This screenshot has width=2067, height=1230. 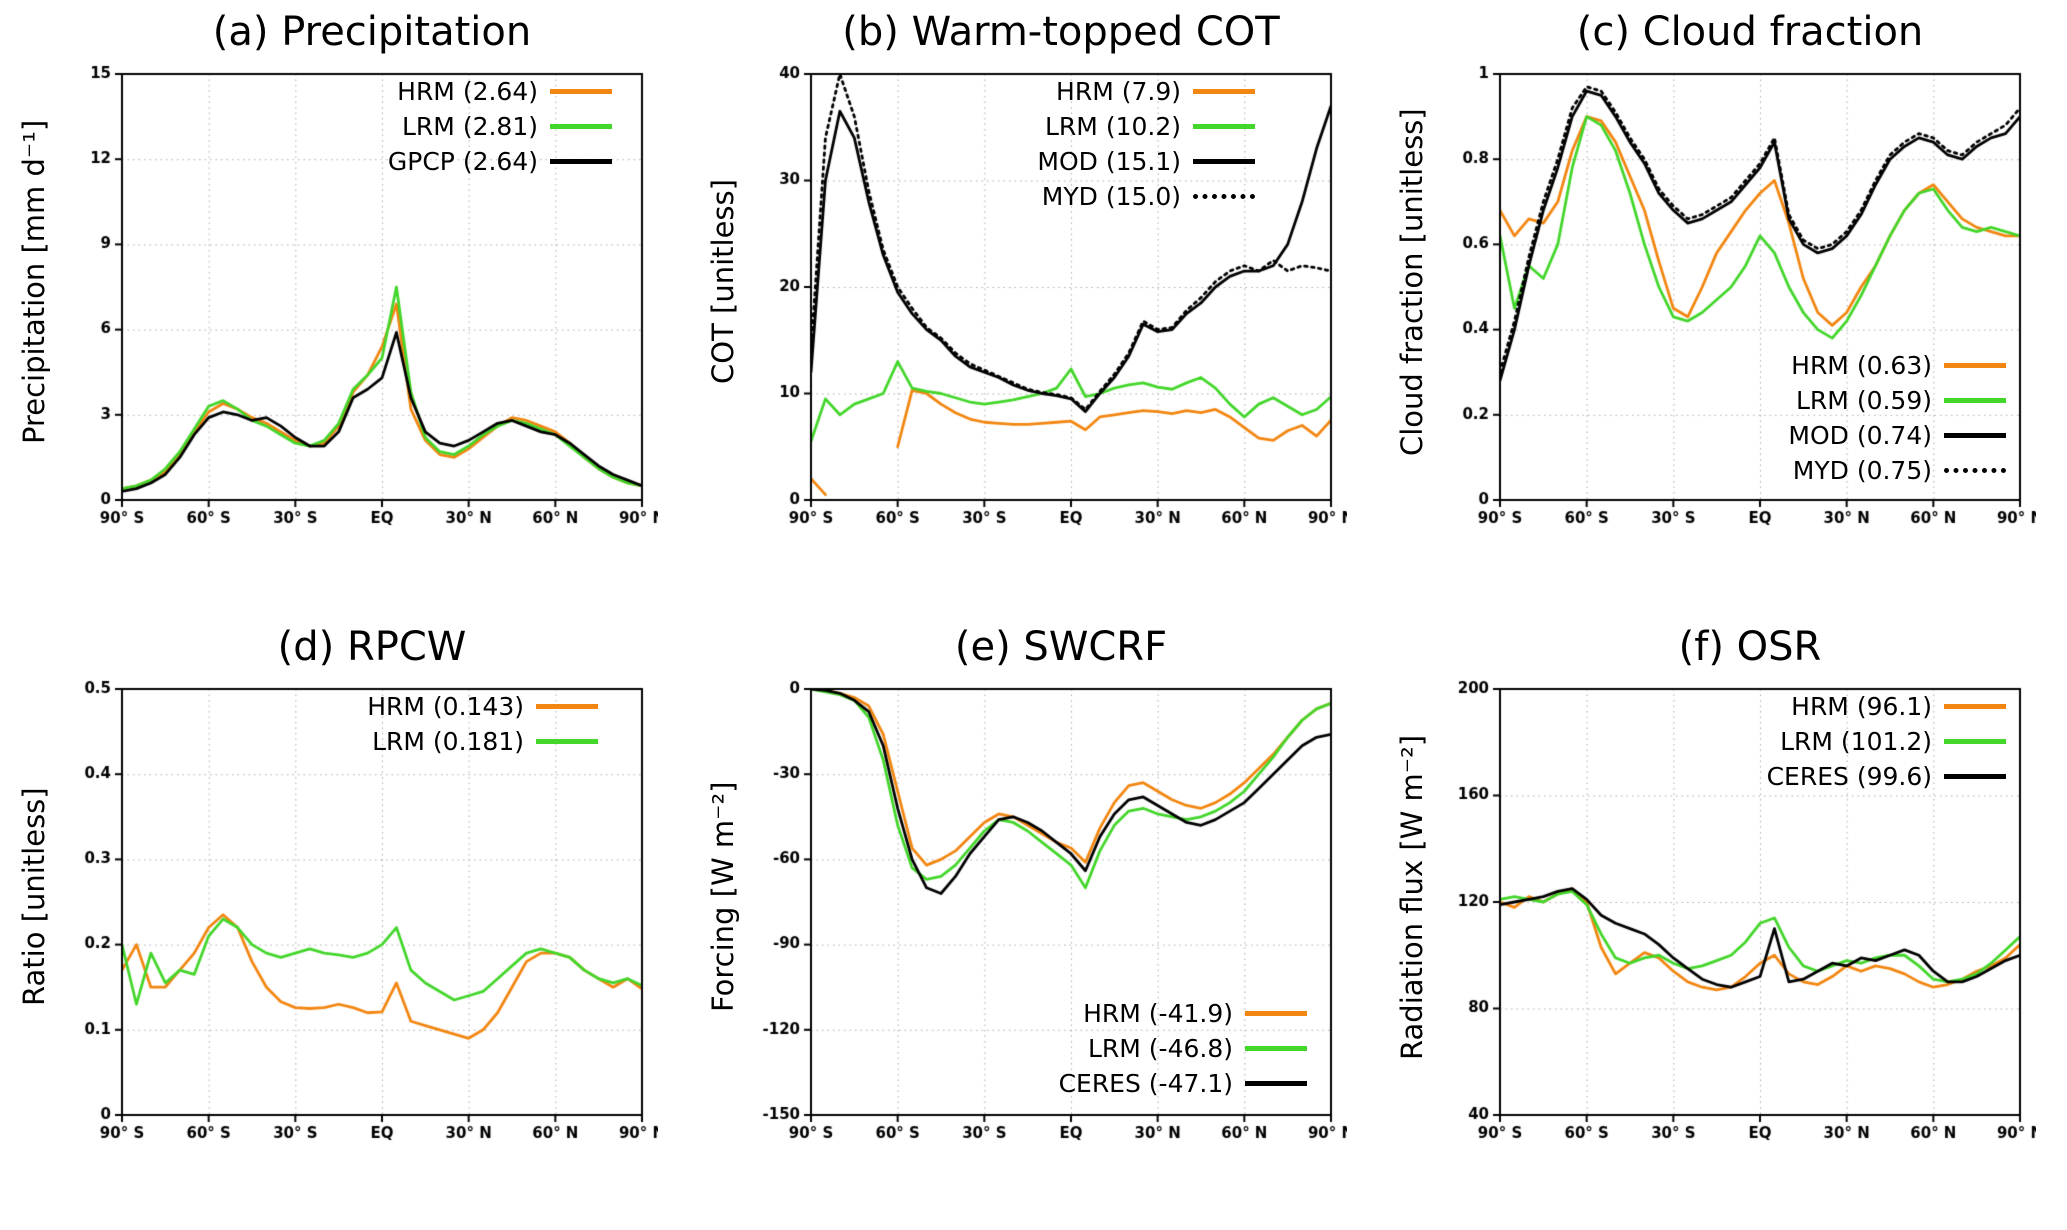 What do you see at coordinates (1061, 32) in the screenshot?
I see `panel-title: (b) Warm-topped COT` at bounding box center [1061, 32].